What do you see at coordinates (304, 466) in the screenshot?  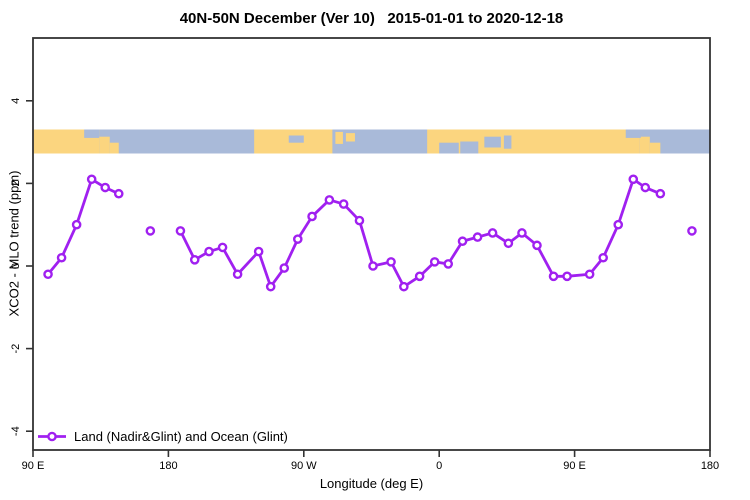 I see `x-tick-label: 90 W` at bounding box center [304, 466].